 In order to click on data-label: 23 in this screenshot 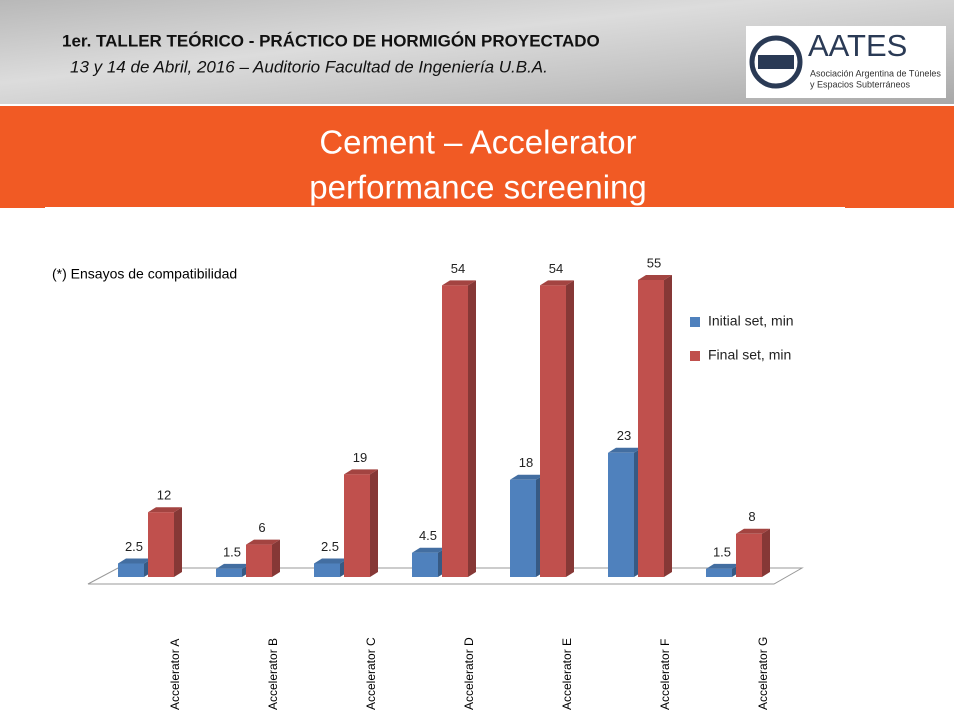, I will do `click(624, 435)`.